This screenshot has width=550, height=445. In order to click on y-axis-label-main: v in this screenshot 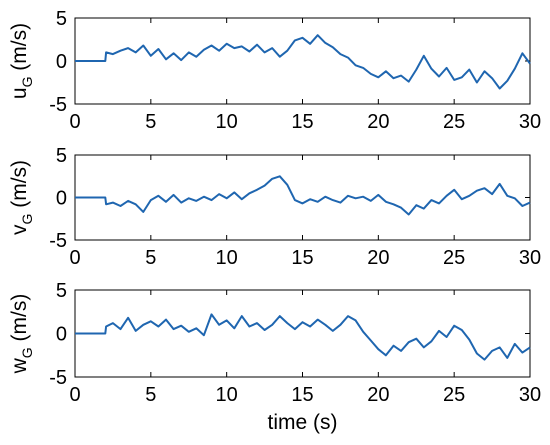, I will do `click(19, 229)`.